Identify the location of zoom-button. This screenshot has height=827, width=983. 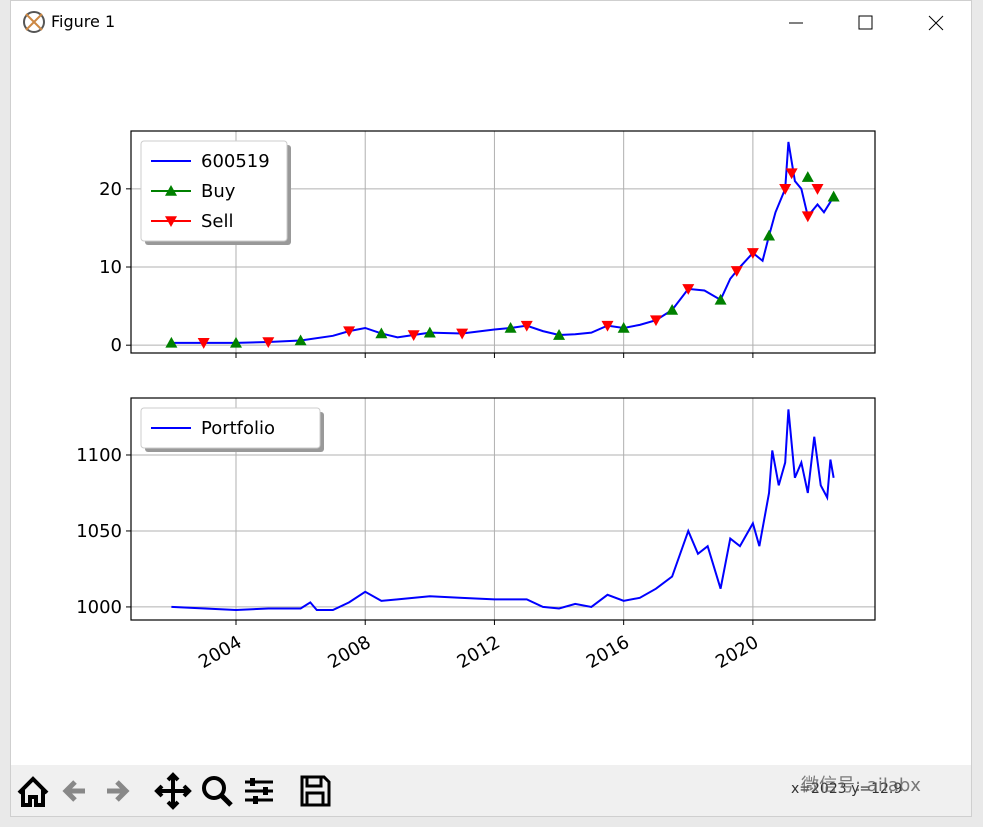
(217, 791).